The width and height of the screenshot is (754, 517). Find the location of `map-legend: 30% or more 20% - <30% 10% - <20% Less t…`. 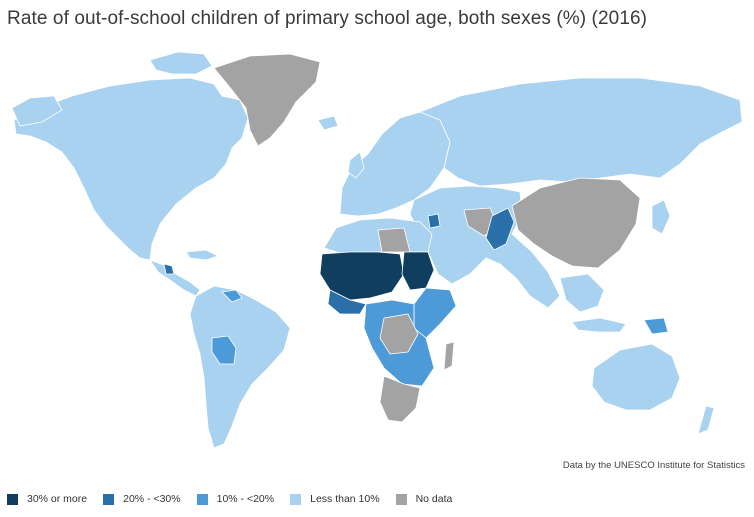

map-legend: 30% or more 20% - <30% 10% - <20% Less t… is located at coordinates (237, 499).